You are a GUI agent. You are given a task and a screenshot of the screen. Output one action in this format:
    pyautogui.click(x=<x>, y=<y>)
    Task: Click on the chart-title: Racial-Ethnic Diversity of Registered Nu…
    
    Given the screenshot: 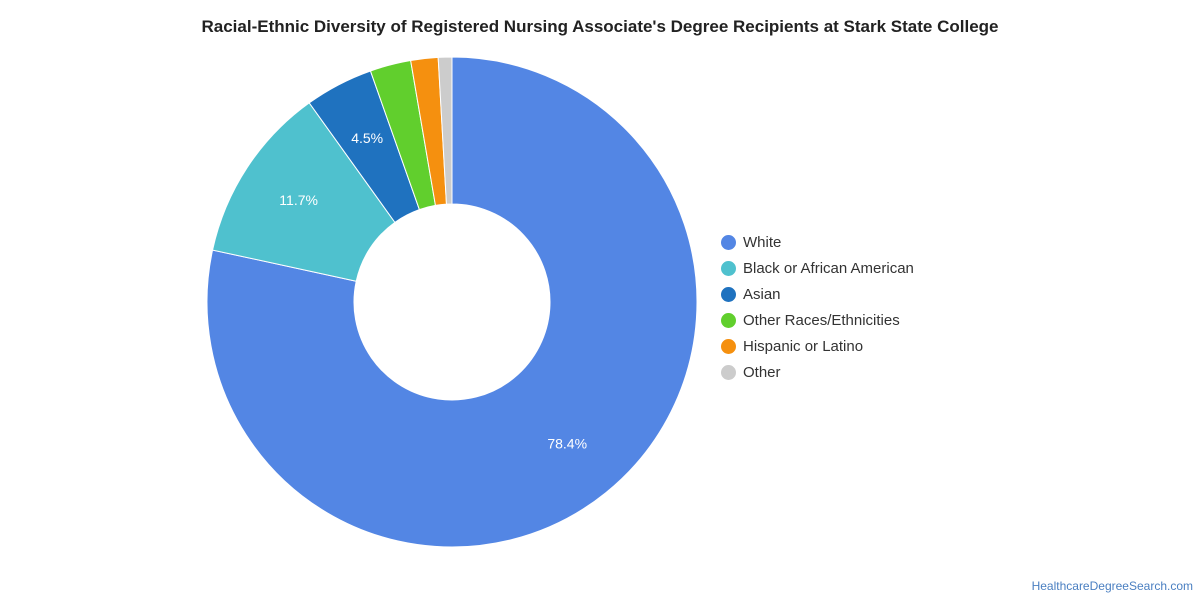 What is the action you would take?
    pyautogui.click(x=600, y=26)
    